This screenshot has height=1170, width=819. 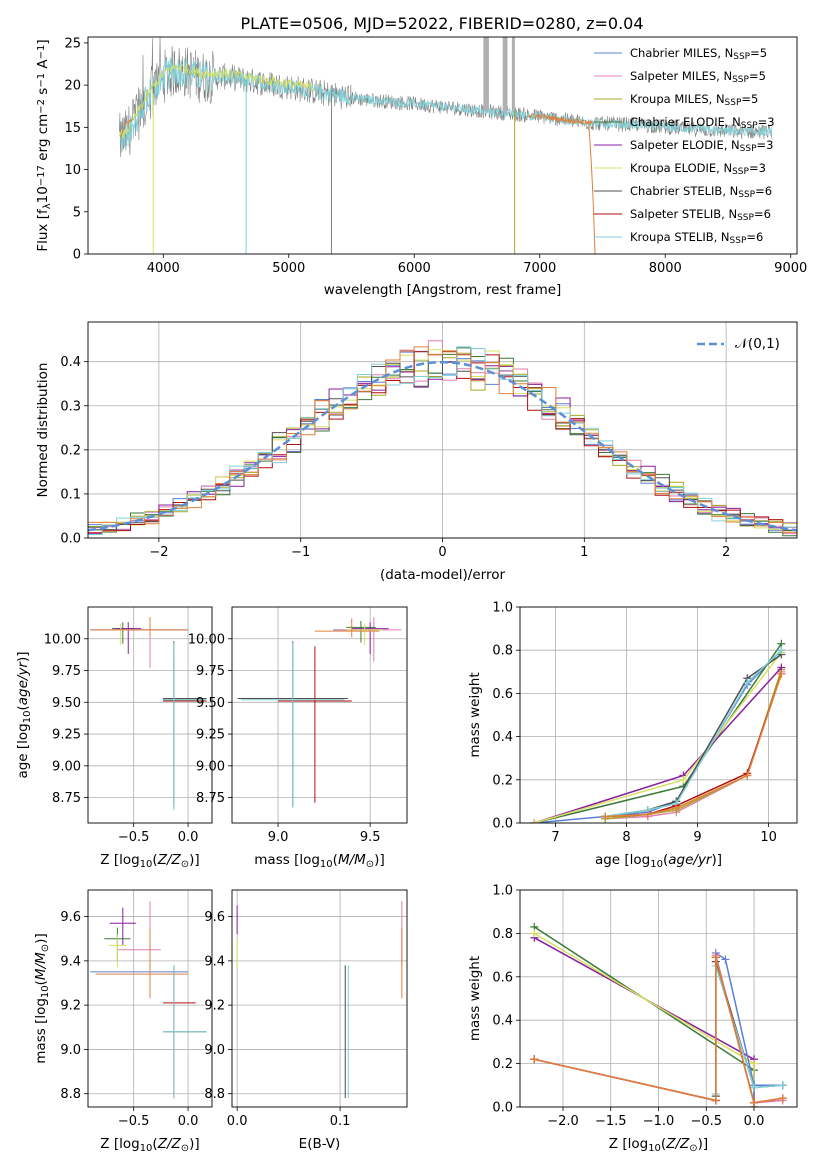 I want to click on y-tick-label: 9.0, so click(x=70, y=1050).